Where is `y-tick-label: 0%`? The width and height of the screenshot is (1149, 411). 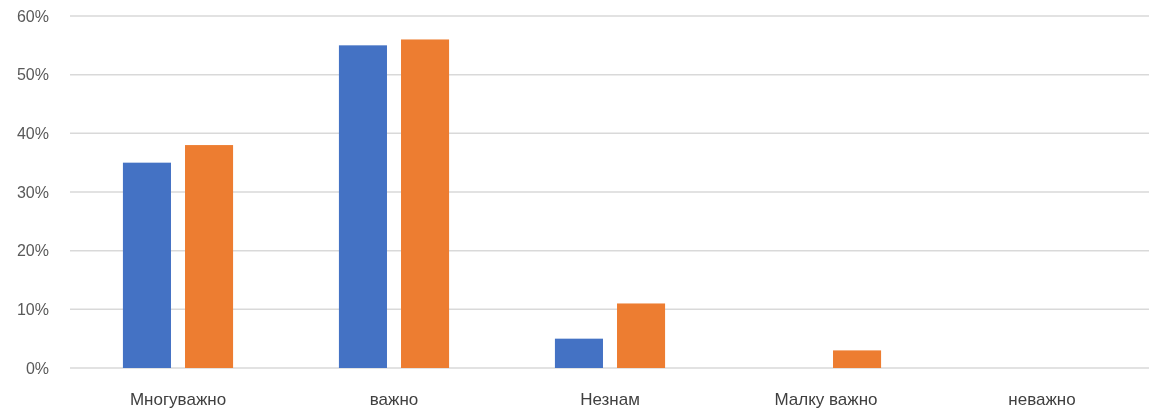
y-tick-label: 0% is located at coordinates (37, 368).